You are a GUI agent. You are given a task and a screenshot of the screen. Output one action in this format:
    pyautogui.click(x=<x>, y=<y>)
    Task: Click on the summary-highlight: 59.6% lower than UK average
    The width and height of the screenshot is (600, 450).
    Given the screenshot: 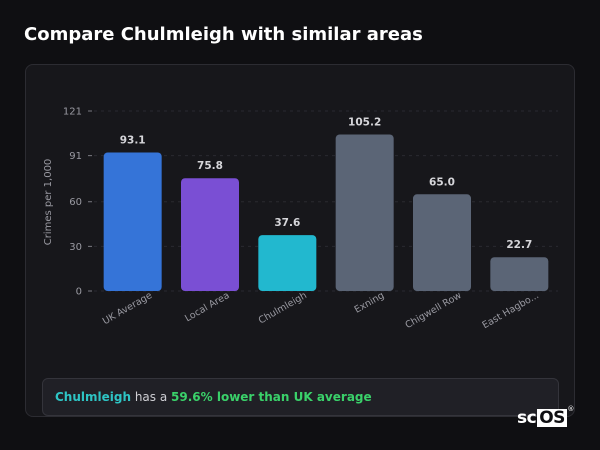 What is the action you would take?
    pyautogui.click(x=271, y=397)
    